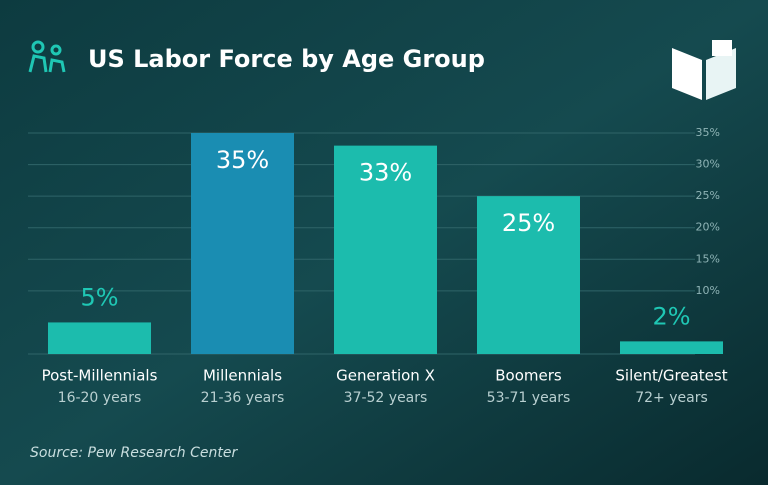 The width and height of the screenshot is (768, 485). What do you see at coordinates (708, 290) in the screenshot?
I see `y-tick-label: 10%` at bounding box center [708, 290].